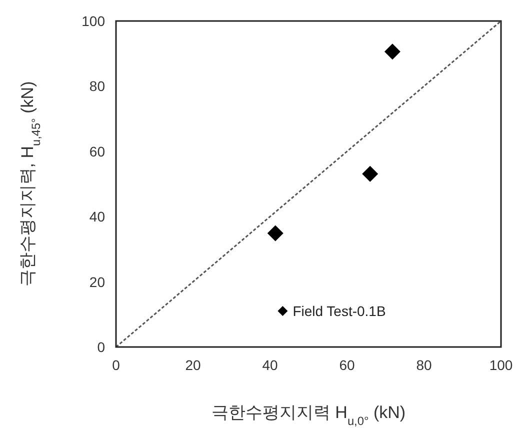 This screenshot has width=524, height=428. I want to click on x-tick-label: 40, so click(270, 365).